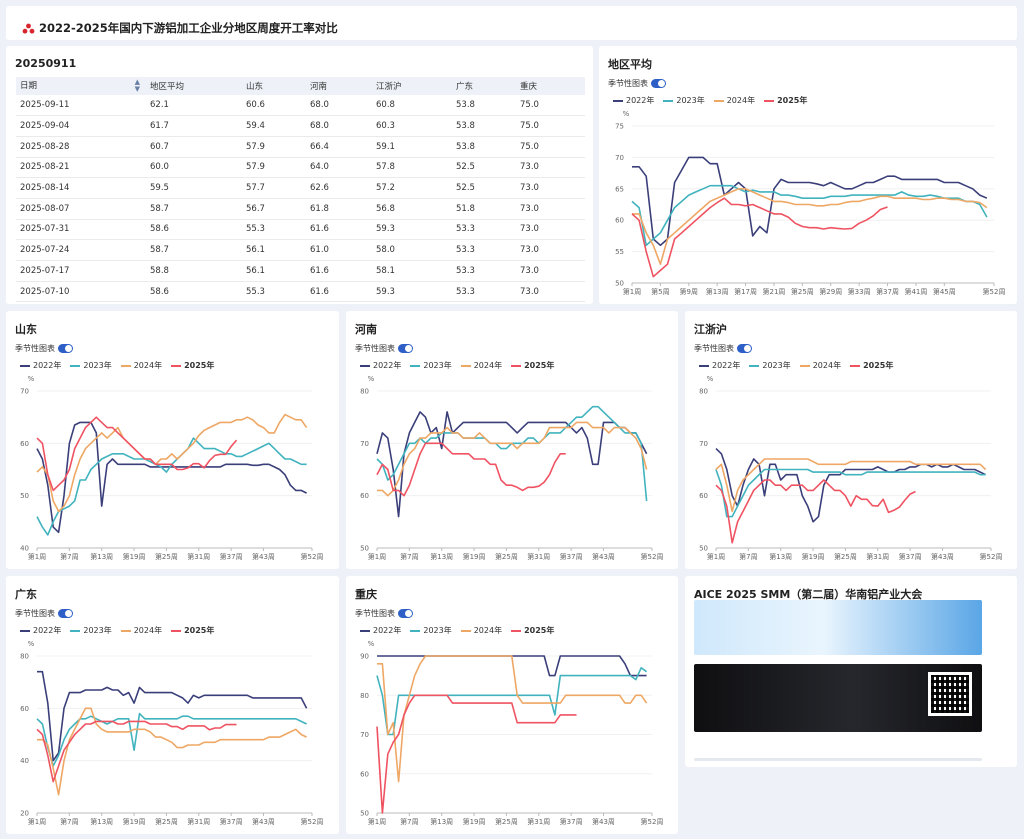  I want to click on x-tick-label: 第13周, so click(441, 556).